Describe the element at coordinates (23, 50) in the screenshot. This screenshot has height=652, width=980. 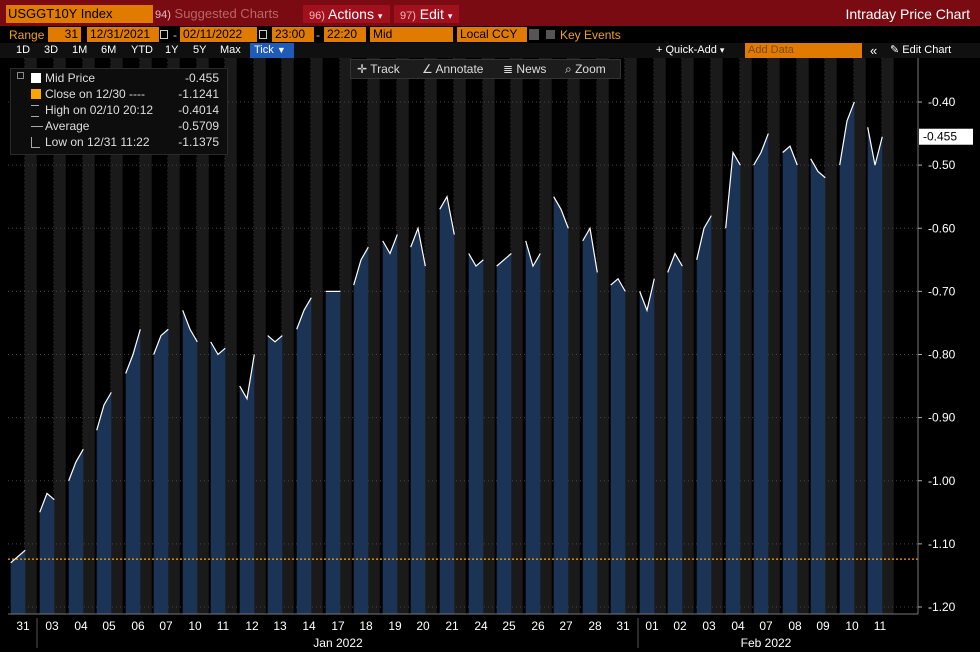
I see `period-1d: 1D` at that location.